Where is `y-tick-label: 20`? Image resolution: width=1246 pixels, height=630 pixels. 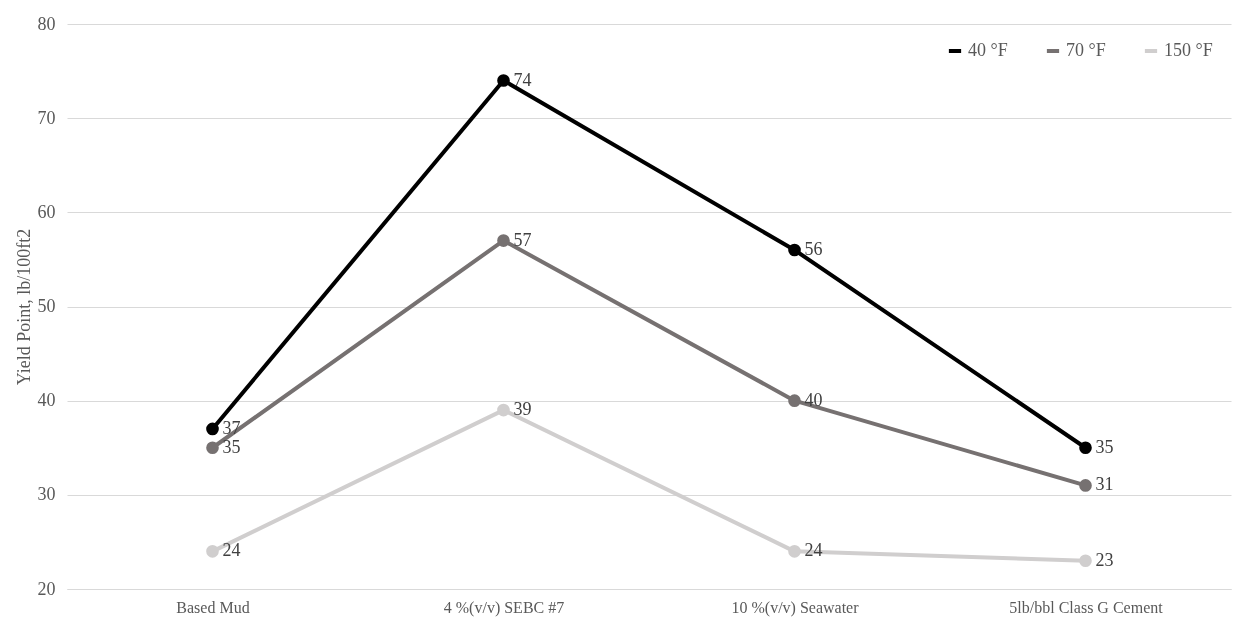 y-tick-label: 20 is located at coordinates (46, 588).